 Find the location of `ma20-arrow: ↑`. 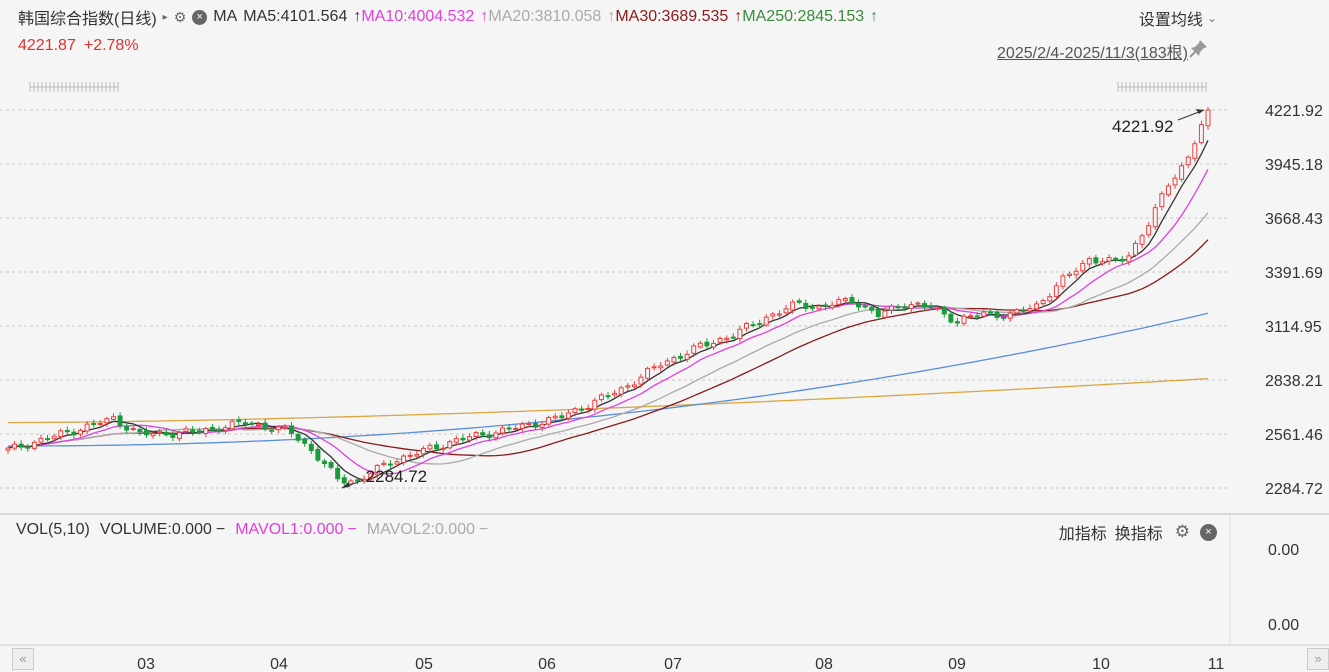

ma20-arrow: ↑ is located at coordinates (611, 16).